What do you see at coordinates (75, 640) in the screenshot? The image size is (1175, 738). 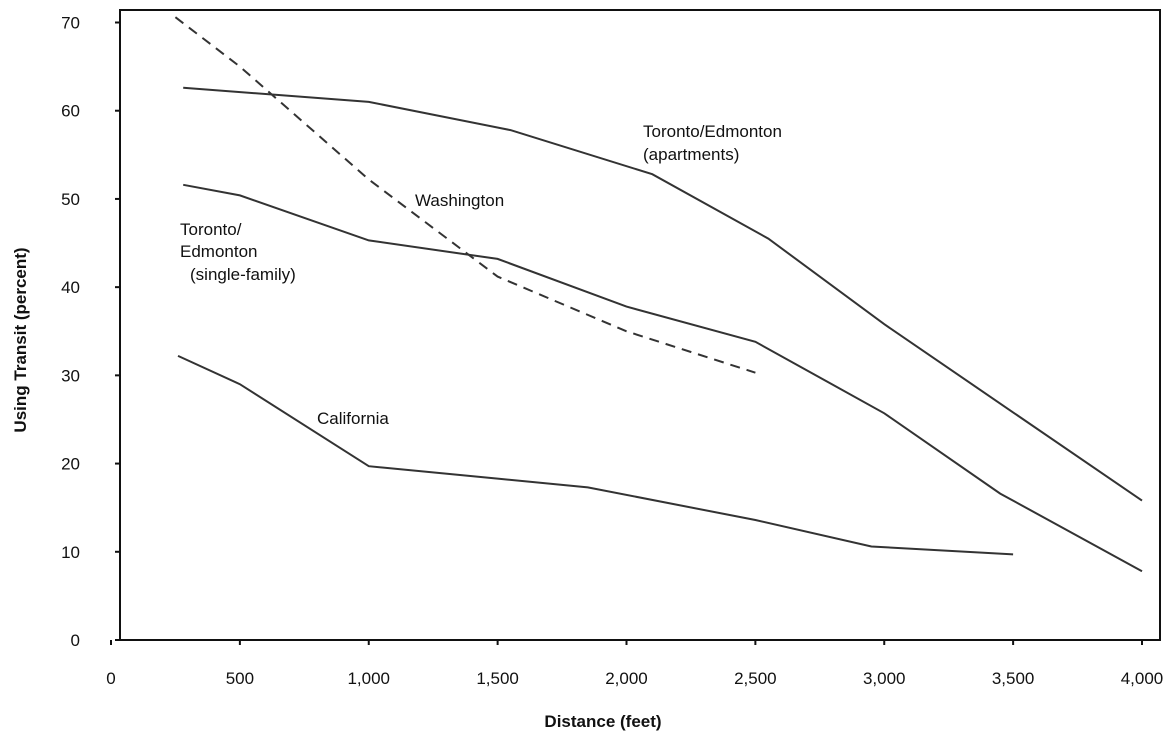 I see `y-tick-label: 0` at bounding box center [75, 640].